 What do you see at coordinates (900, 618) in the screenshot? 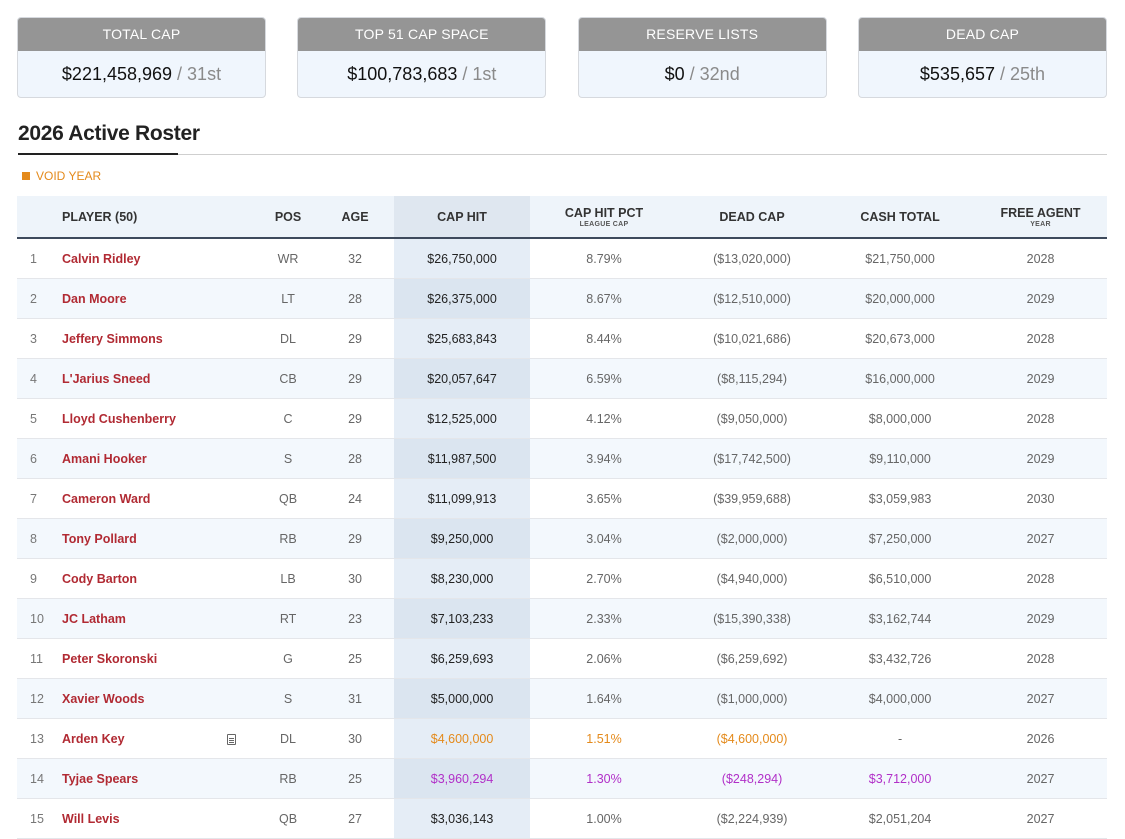
I see `cash-total: $3,162,744` at bounding box center [900, 618].